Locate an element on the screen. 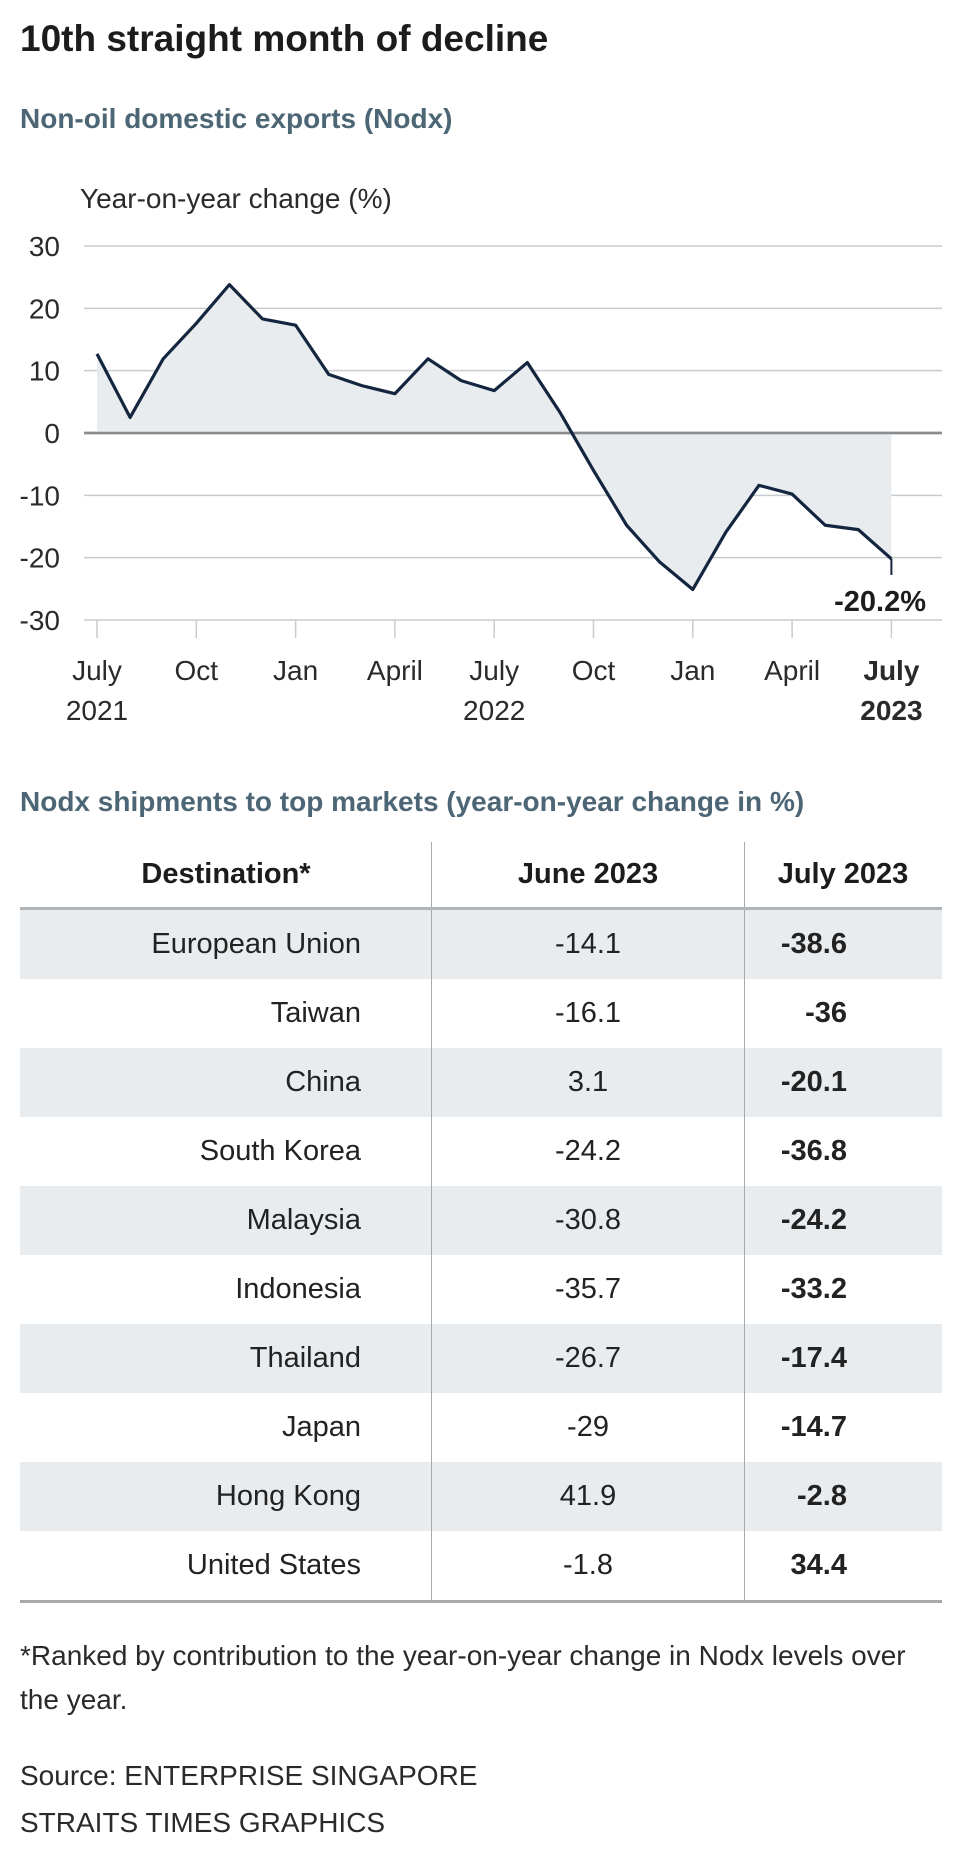  table-row: United States -1.8 34.4 is located at coordinates (481, 1566).